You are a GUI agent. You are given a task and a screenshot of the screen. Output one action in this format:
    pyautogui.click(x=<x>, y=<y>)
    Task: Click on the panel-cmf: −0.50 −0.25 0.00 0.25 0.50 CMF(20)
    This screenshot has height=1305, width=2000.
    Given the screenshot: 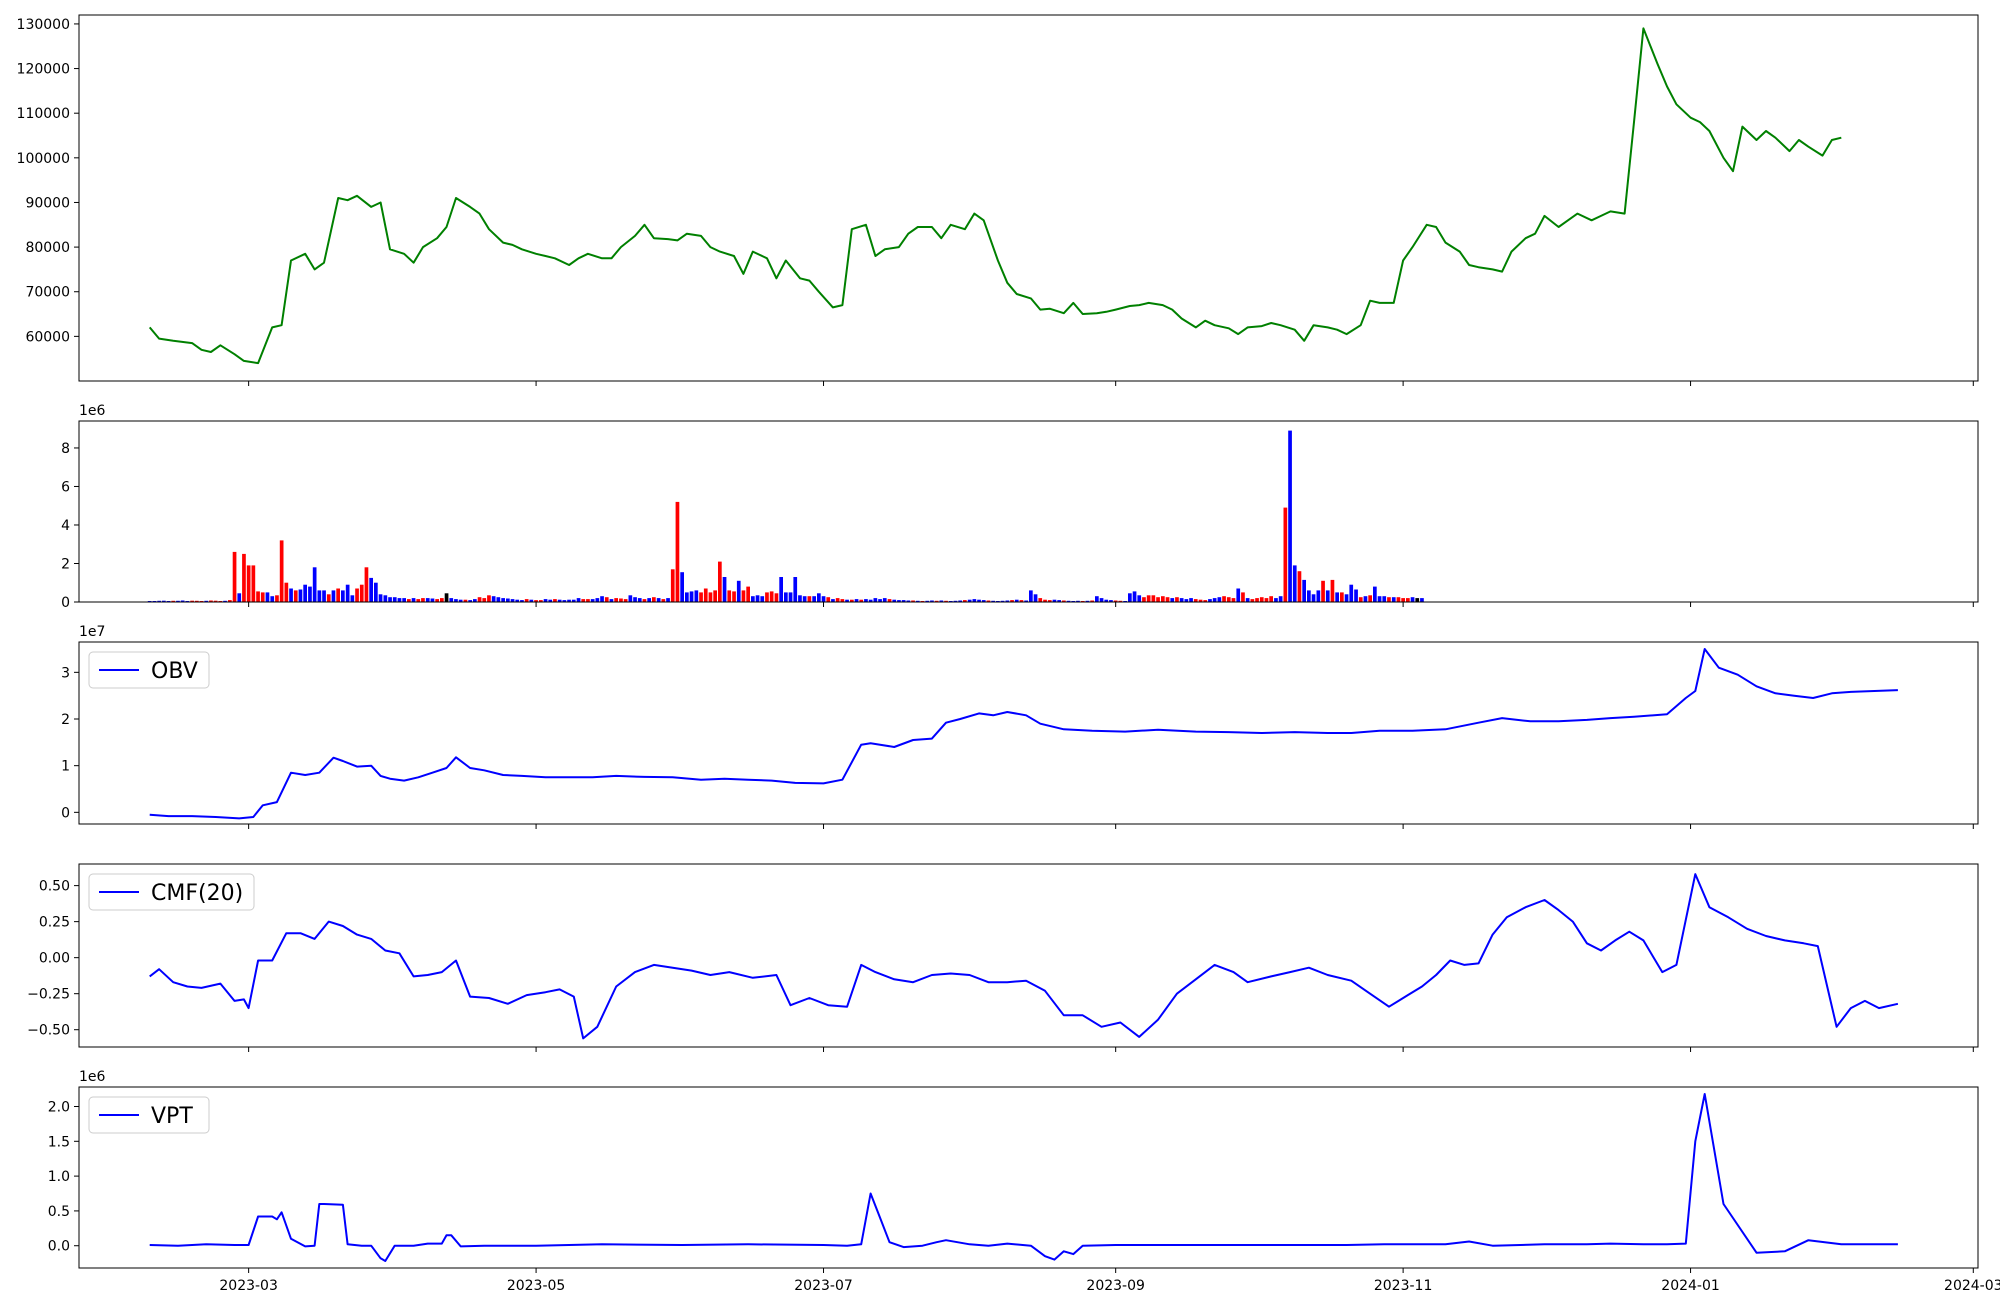 What is the action you would take?
    pyautogui.click(x=1003, y=955)
    